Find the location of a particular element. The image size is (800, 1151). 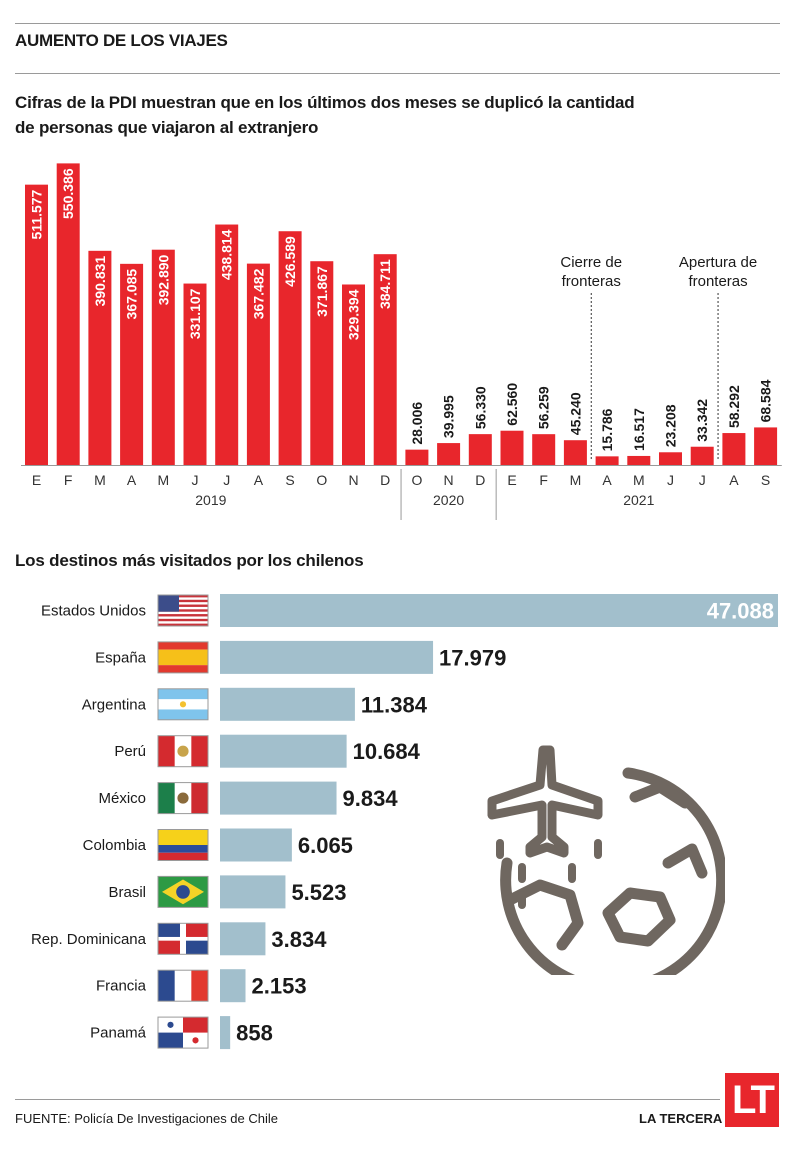

destination-value-1: 17.979 is located at coordinates (472, 657).